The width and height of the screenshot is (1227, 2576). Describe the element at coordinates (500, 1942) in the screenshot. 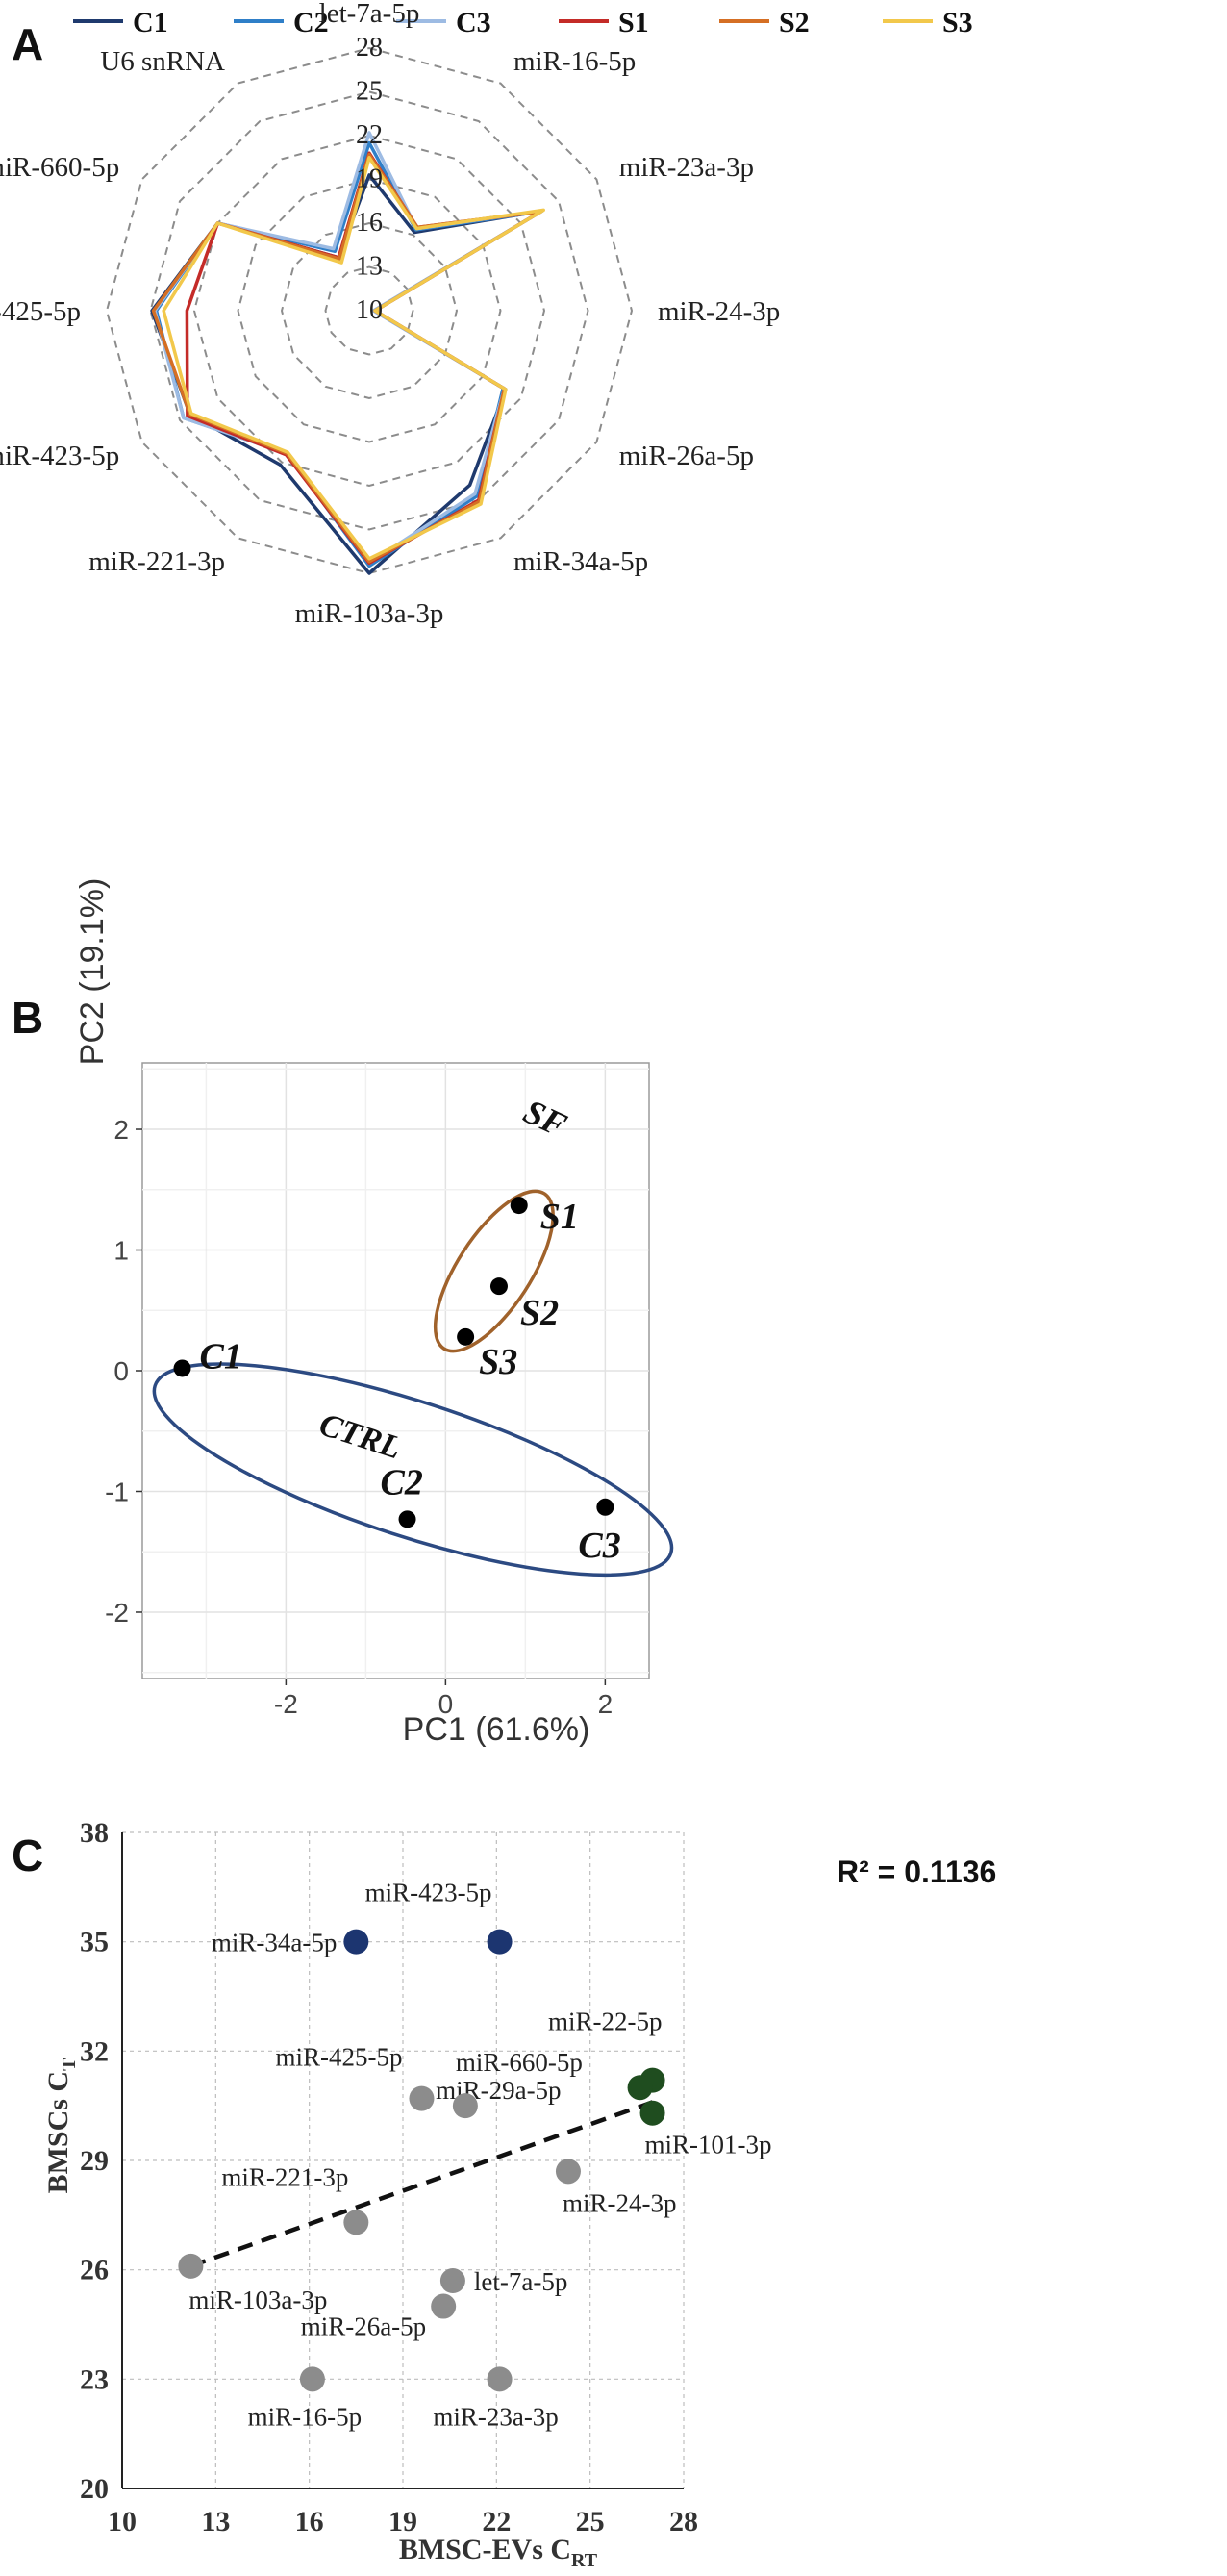

I see `ct-point-mir-423-5p` at that location.